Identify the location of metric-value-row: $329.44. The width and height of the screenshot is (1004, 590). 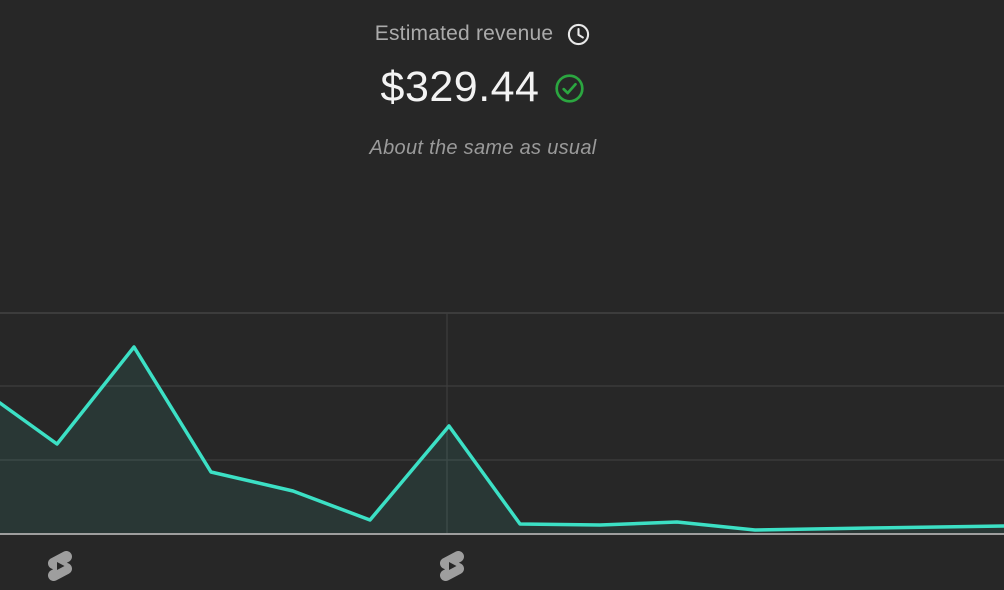
(483, 87).